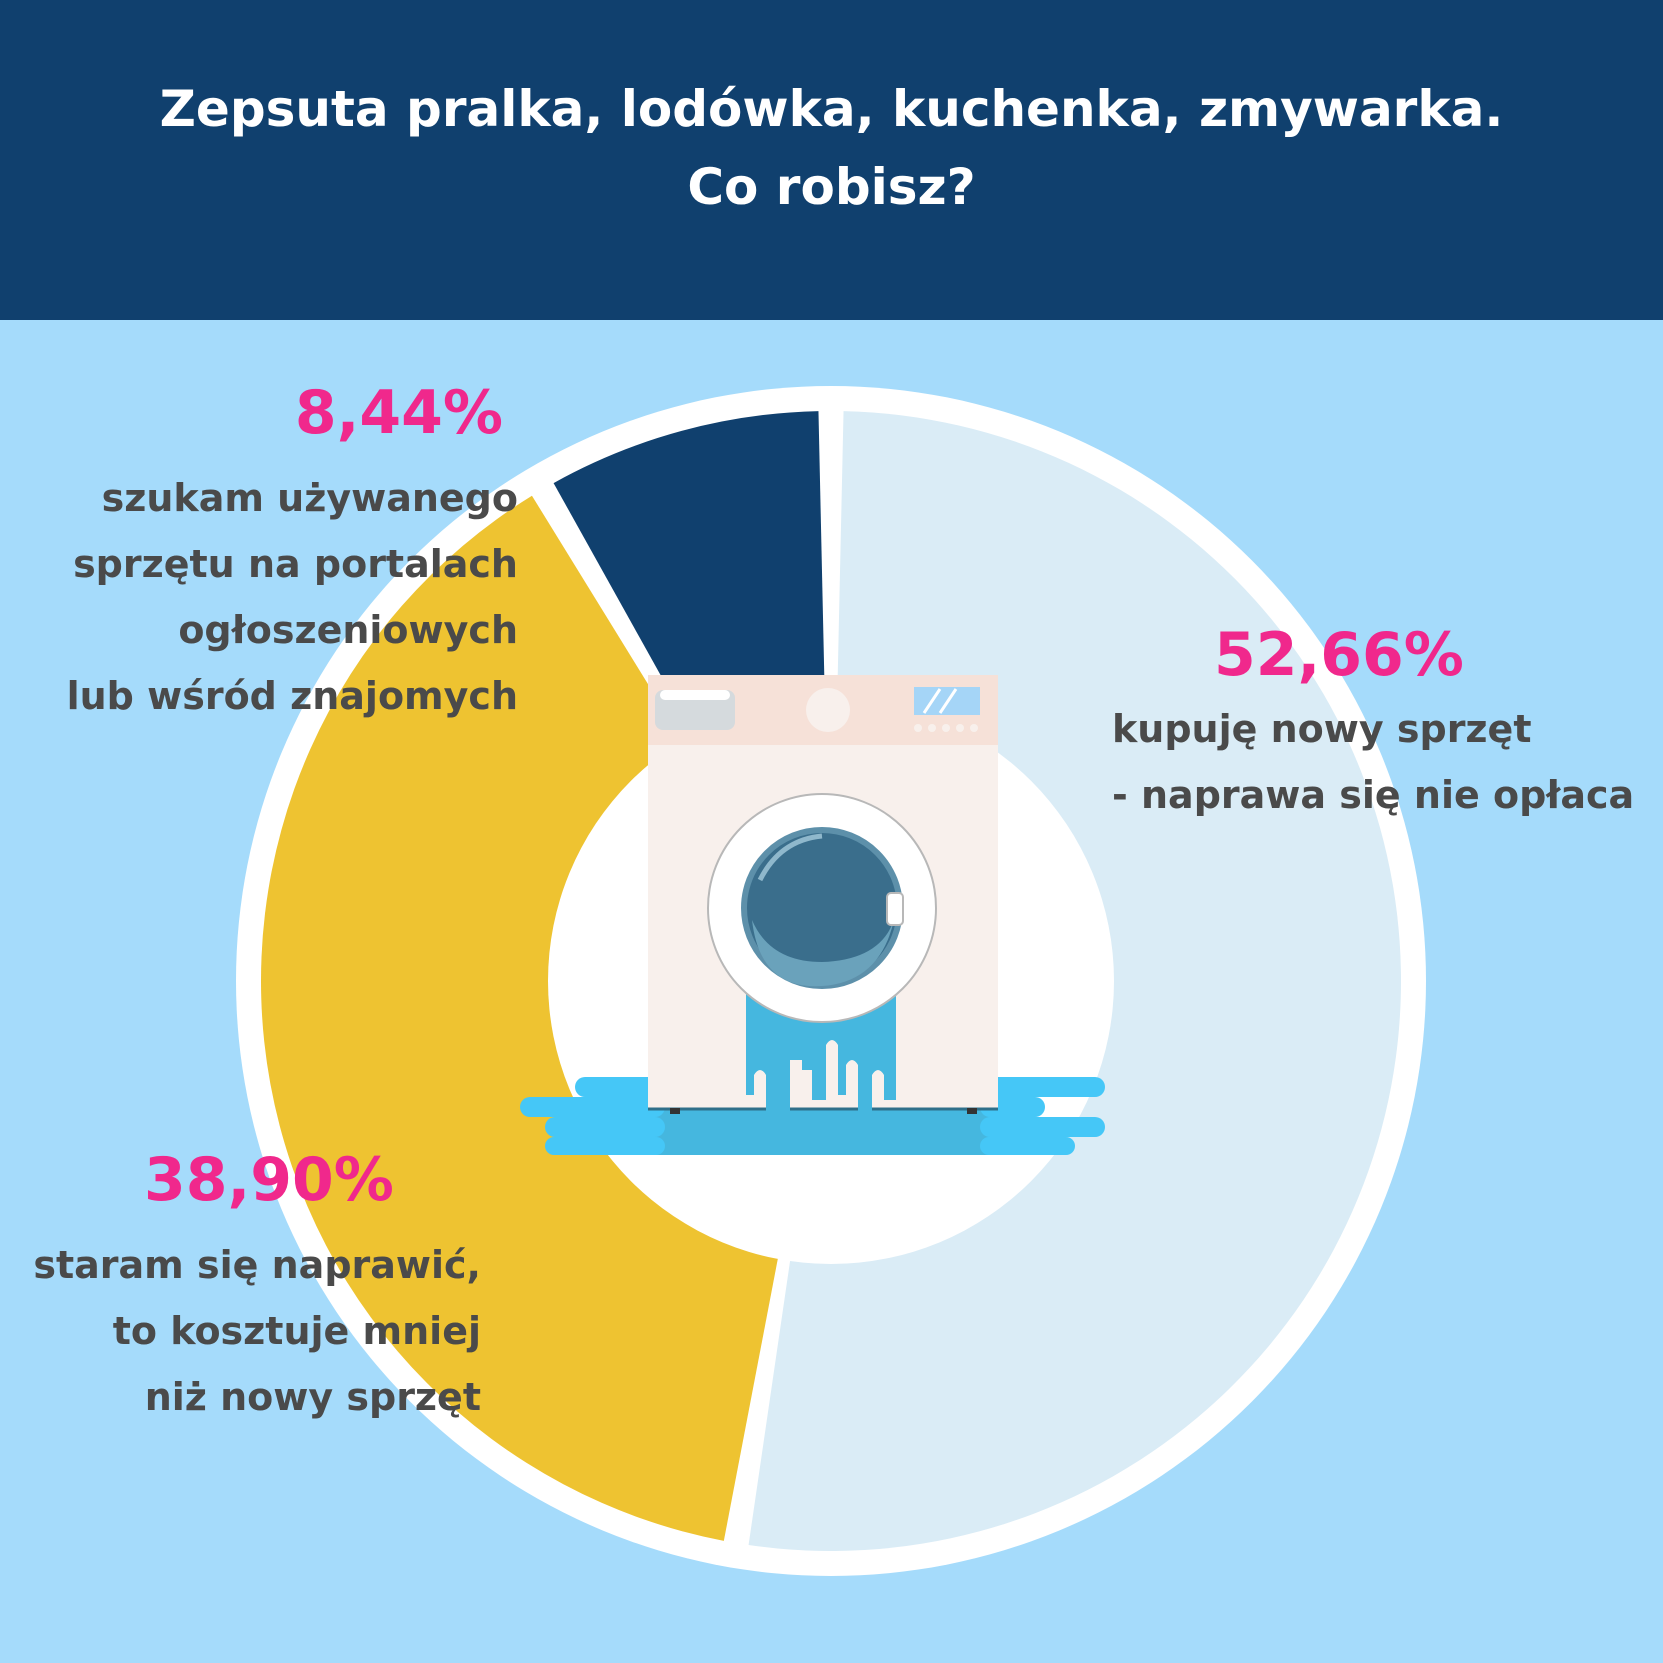  Describe the element at coordinates (812, 915) in the screenshot. I see `washing-machine-icon` at that location.